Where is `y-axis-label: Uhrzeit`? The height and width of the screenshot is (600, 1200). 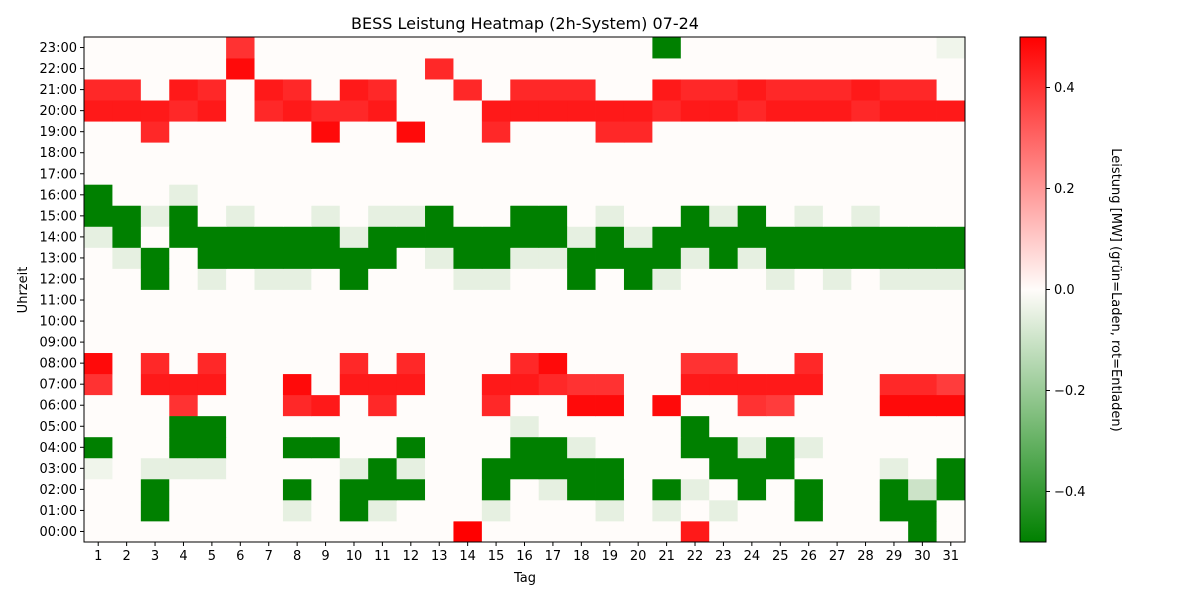
y-axis-label: Uhrzeit is located at coordinates (23, 290).